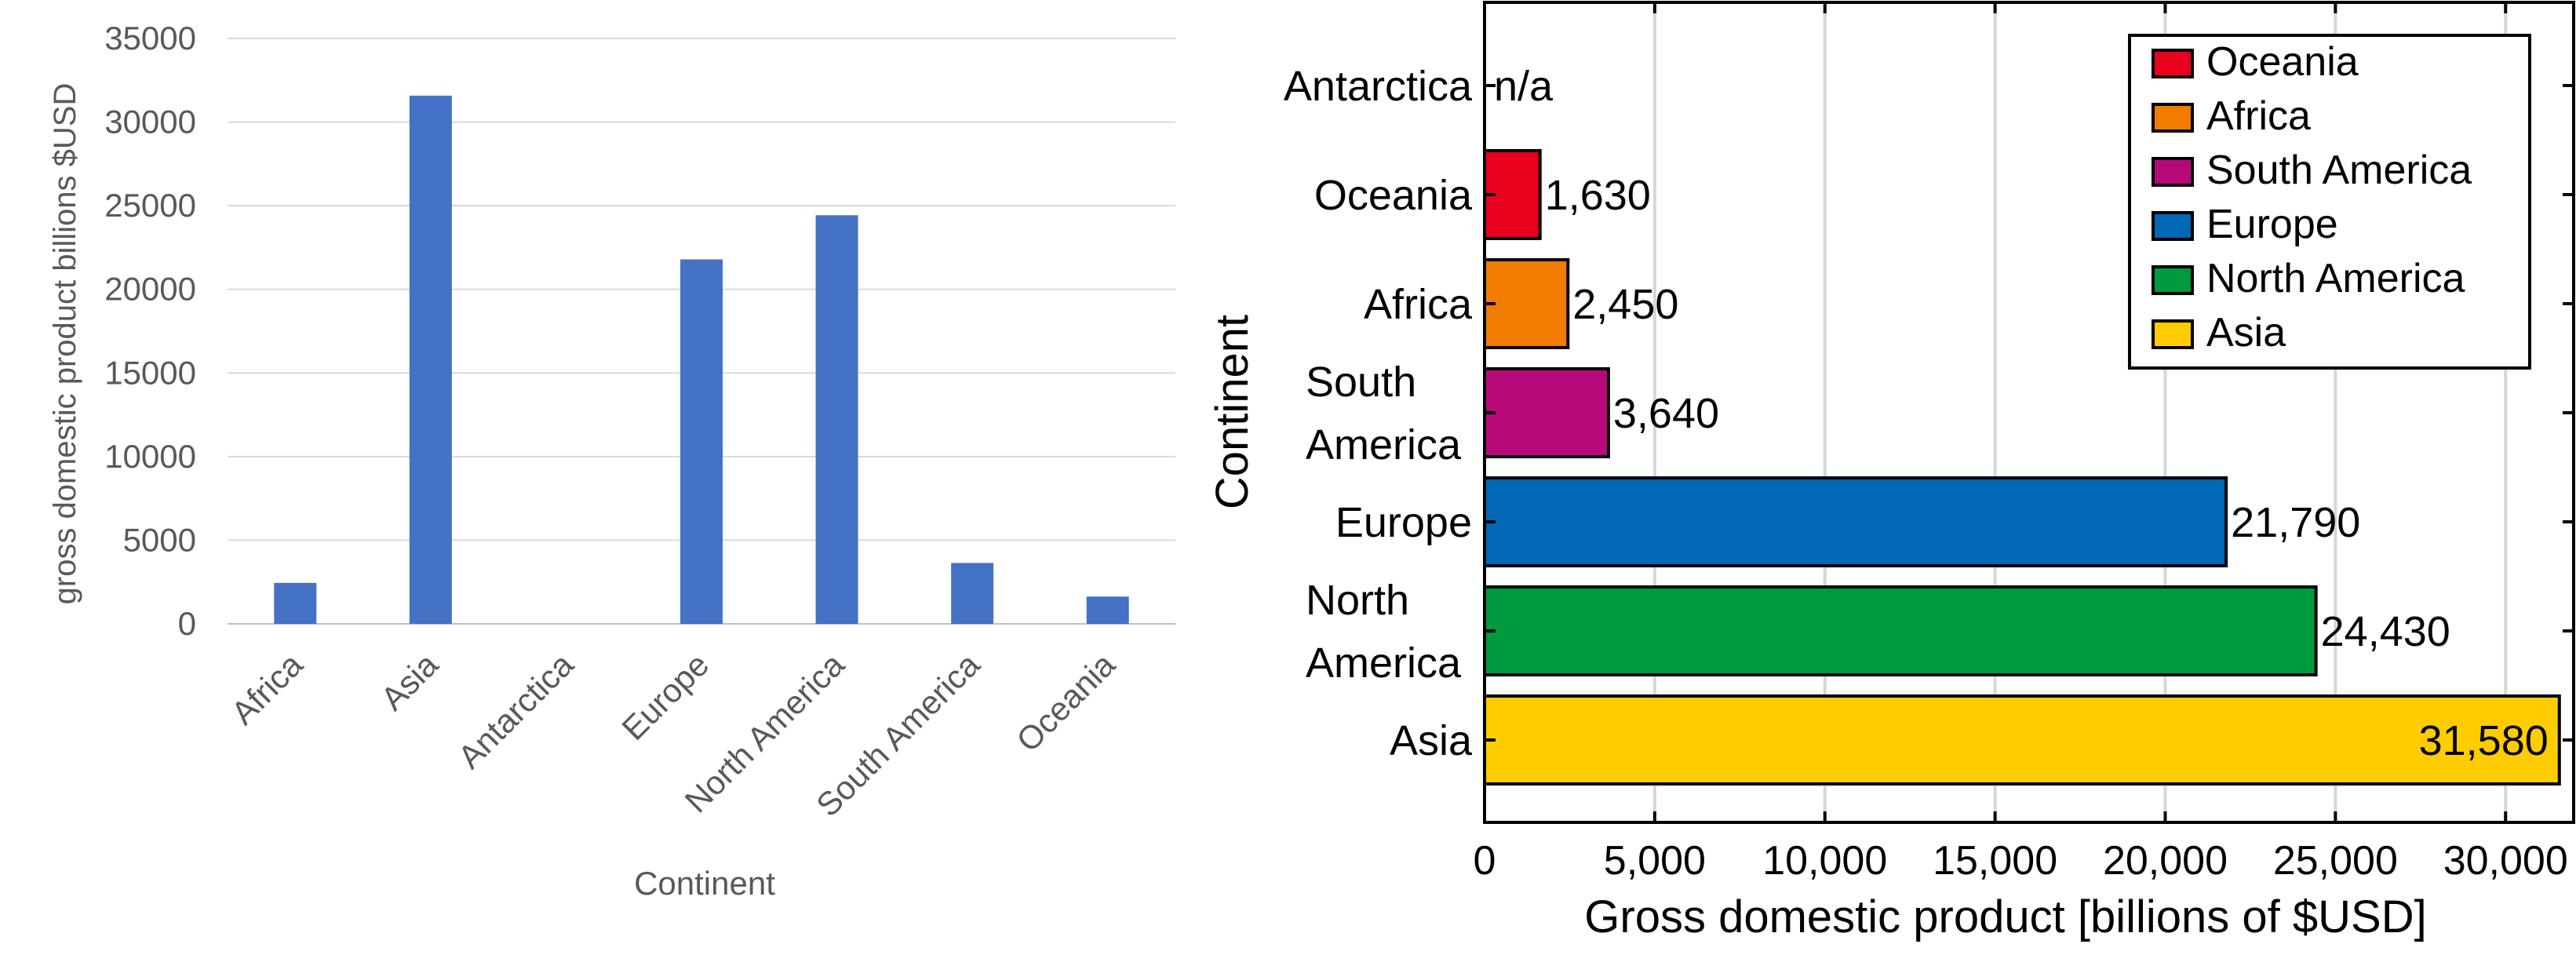 This screenshot has height=955, width=2576. What do you see at coordinates (187, 623) in the screenshot?
I see `left-y-tick-label: 0` at bounding box center [187, 623].